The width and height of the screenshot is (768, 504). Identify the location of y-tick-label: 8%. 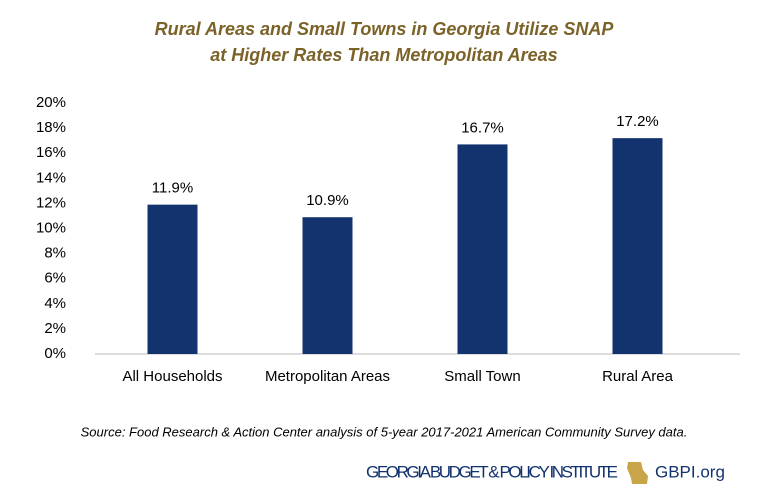
(55, 253).